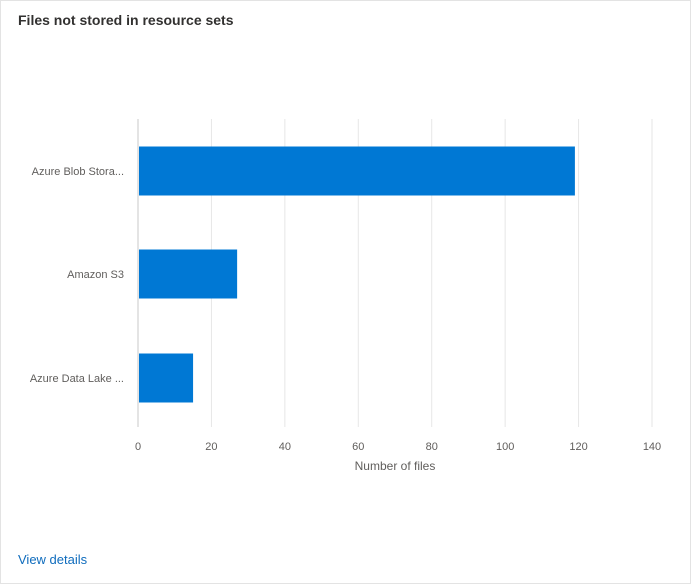 This screenshot has height=586, width=693. I want to click on x-tick-label: 140, so click(652, 447).